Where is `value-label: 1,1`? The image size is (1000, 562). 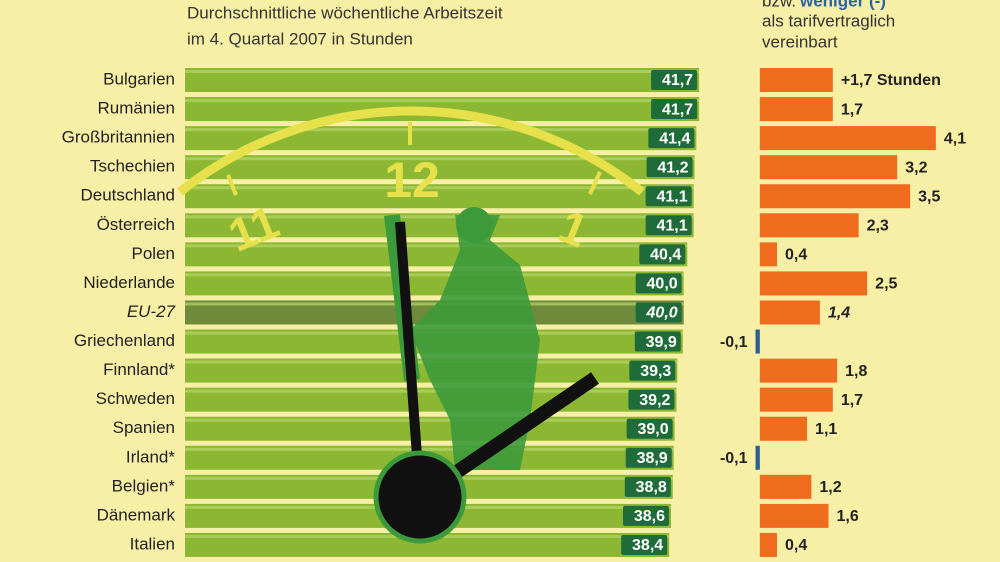
value-label: 1,1 is located at coordinates (826, 429).